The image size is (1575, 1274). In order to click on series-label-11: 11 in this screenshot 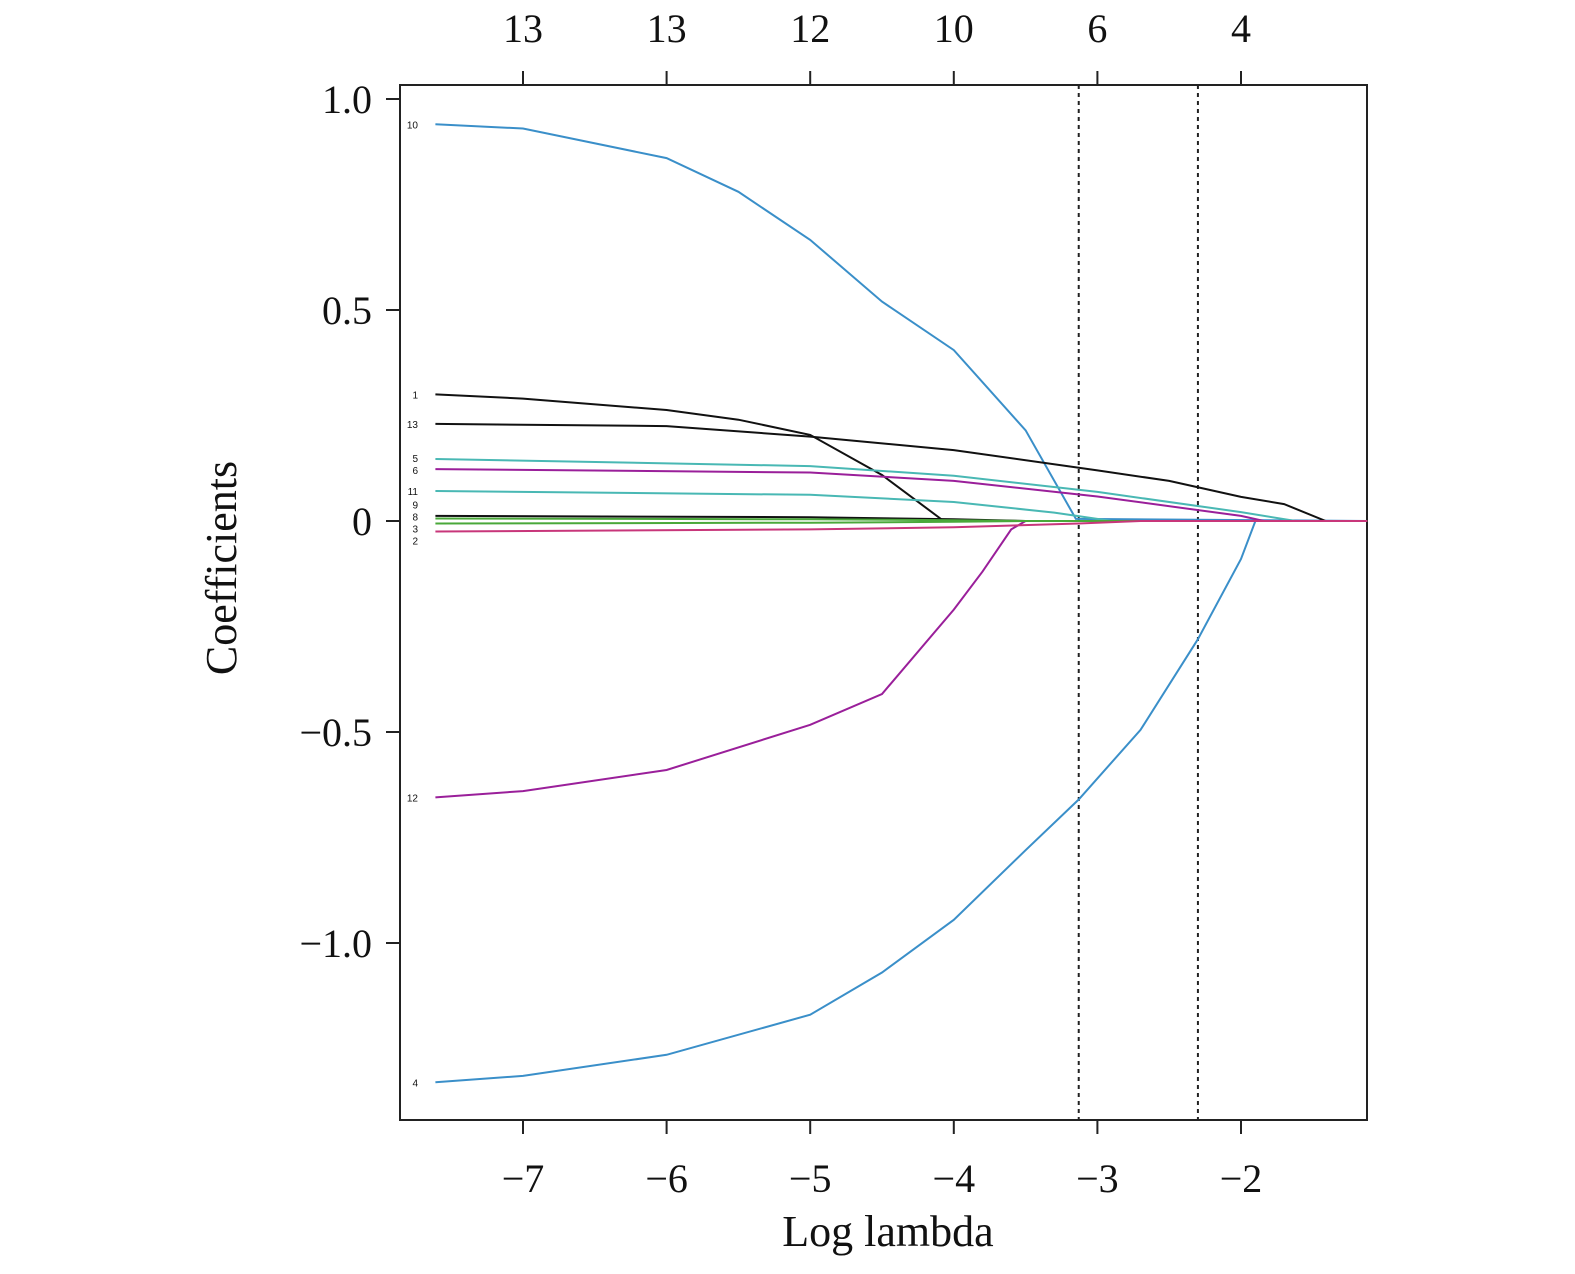, I will do `click(413, 492)`.